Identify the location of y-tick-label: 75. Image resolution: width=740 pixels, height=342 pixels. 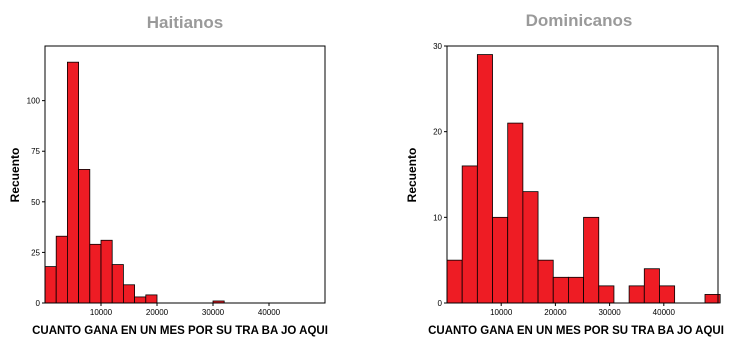
(35, 151).